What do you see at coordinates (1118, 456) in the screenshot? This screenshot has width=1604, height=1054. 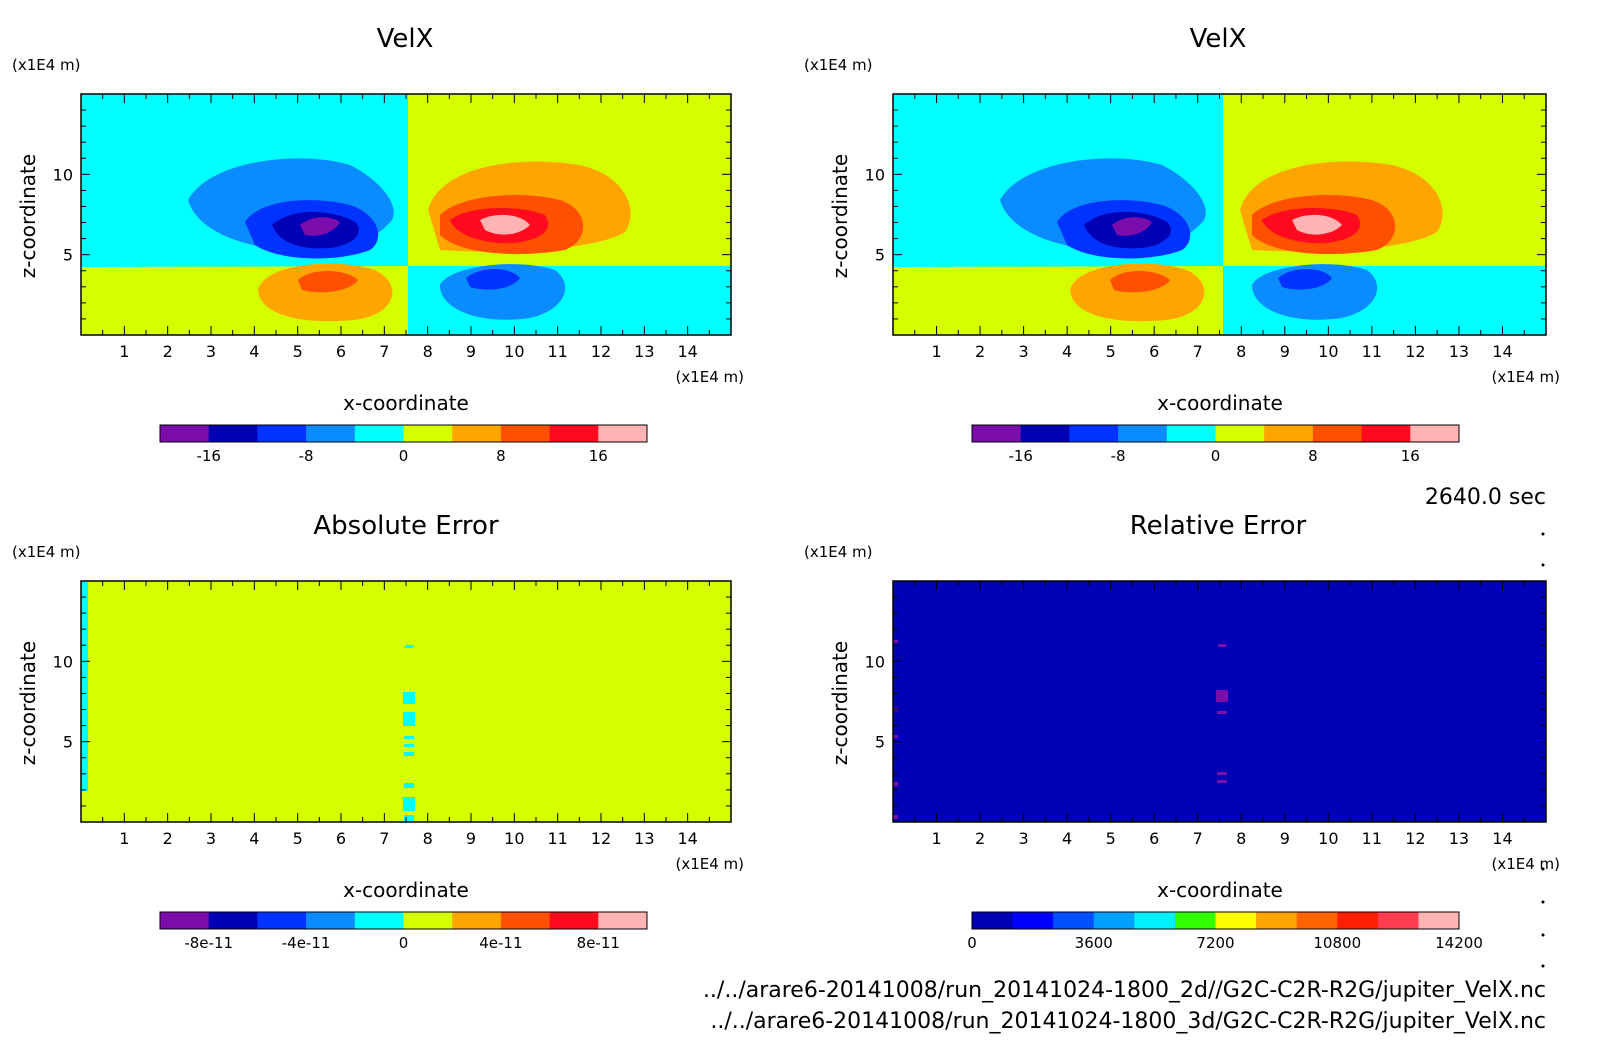 I see `colorbar-tick-label: -8` at bounding box center [1118, 456].